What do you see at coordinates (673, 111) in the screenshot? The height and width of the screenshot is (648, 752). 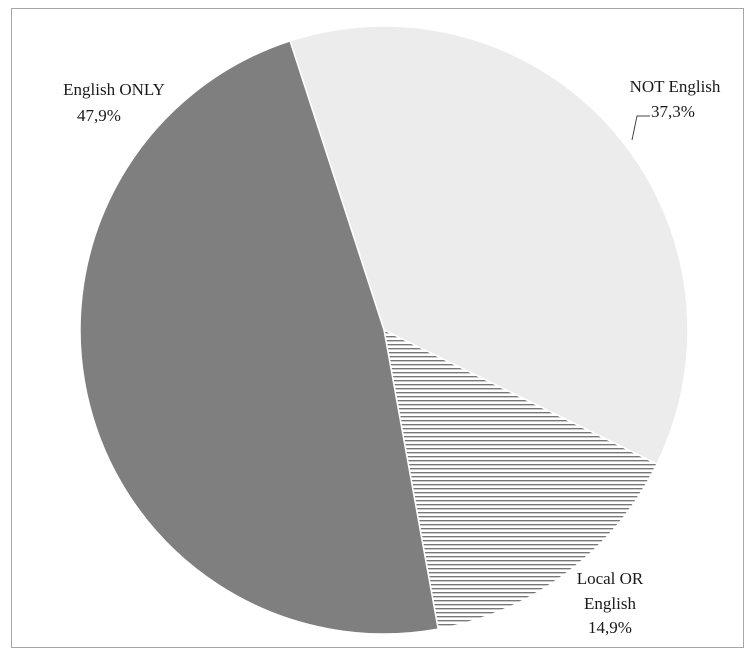 I see `slice-value-not-english: 37,3%` at bounding box center [673, 111].